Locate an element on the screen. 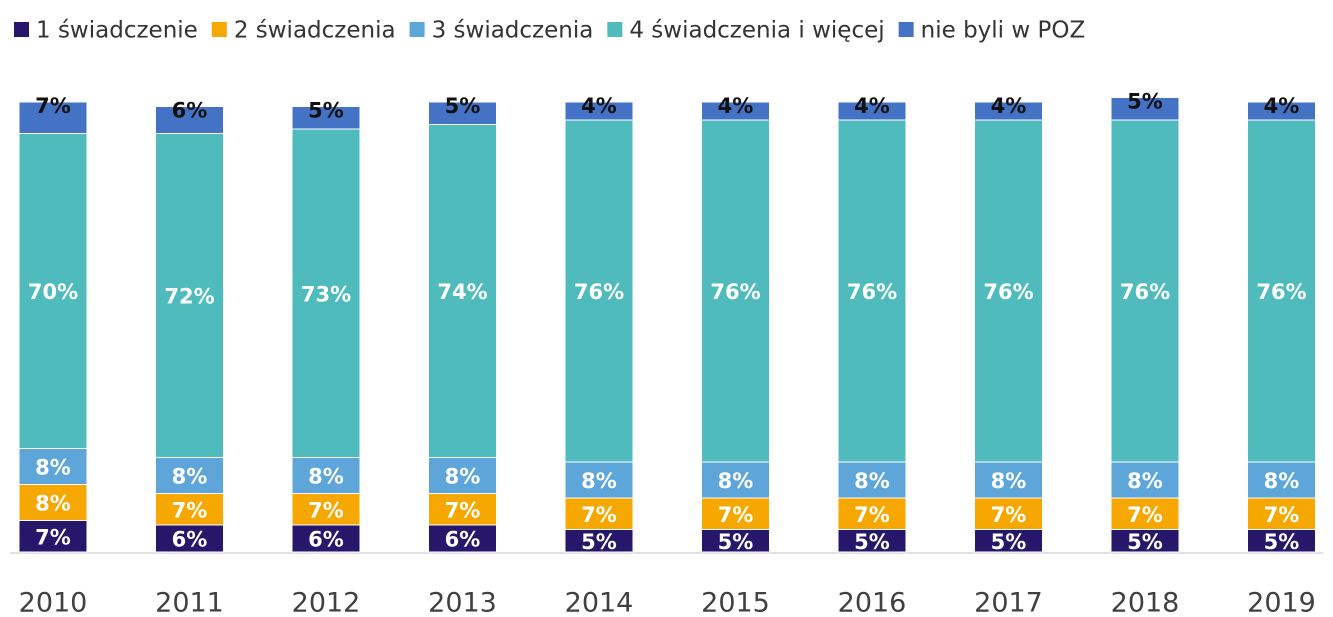  data-label: 72% is located at coordinates (189, 297).